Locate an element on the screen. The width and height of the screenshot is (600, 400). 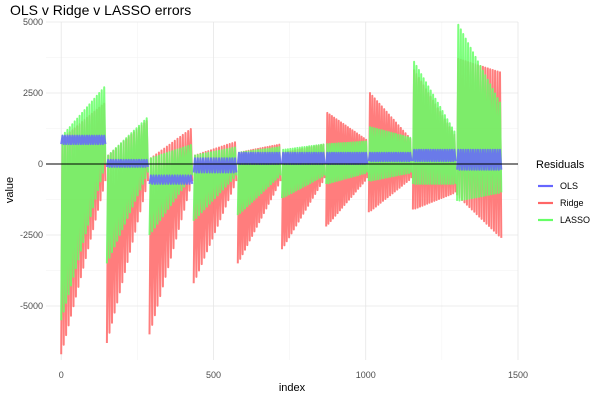
x-axis-title: index is located at coordinates (292, 388).